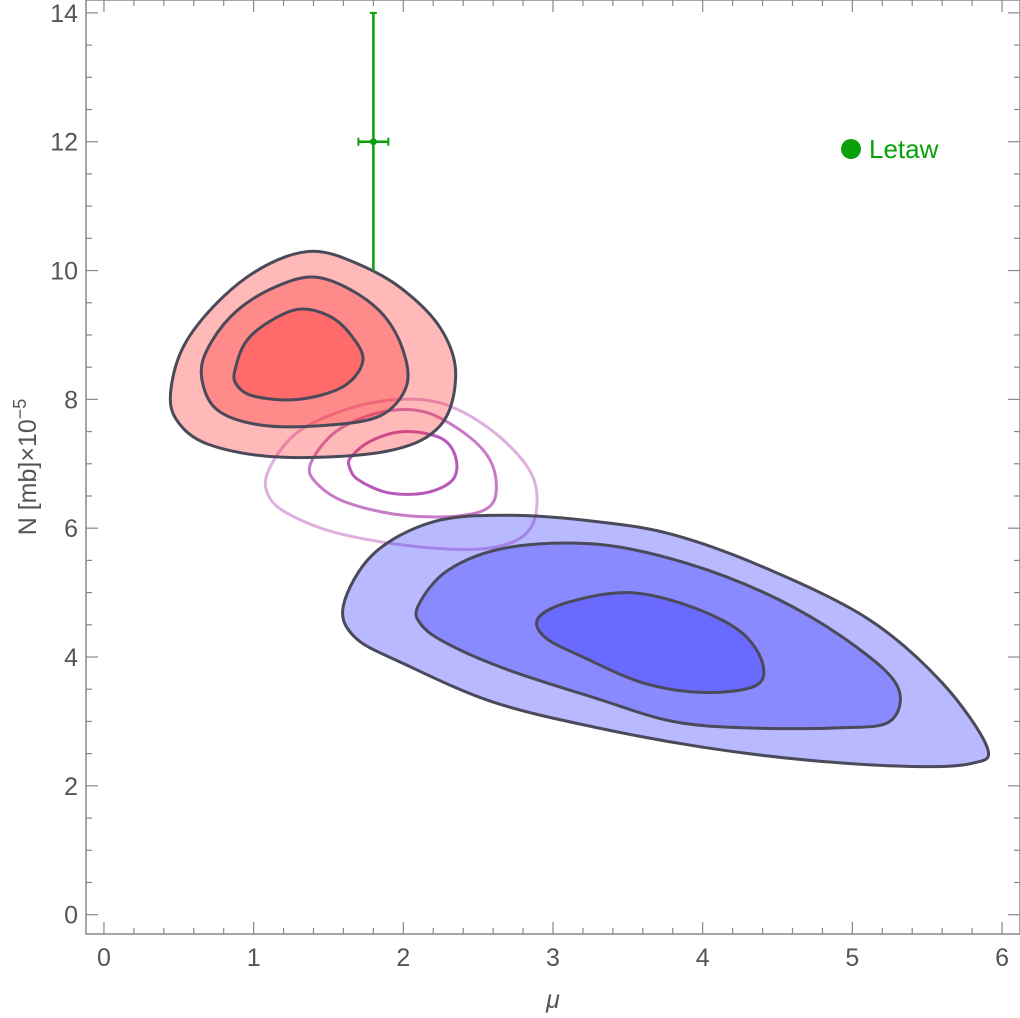 This screenshot has height=1018, width=1020. I want to click on x-tick-label: 3, so click(553, 958).